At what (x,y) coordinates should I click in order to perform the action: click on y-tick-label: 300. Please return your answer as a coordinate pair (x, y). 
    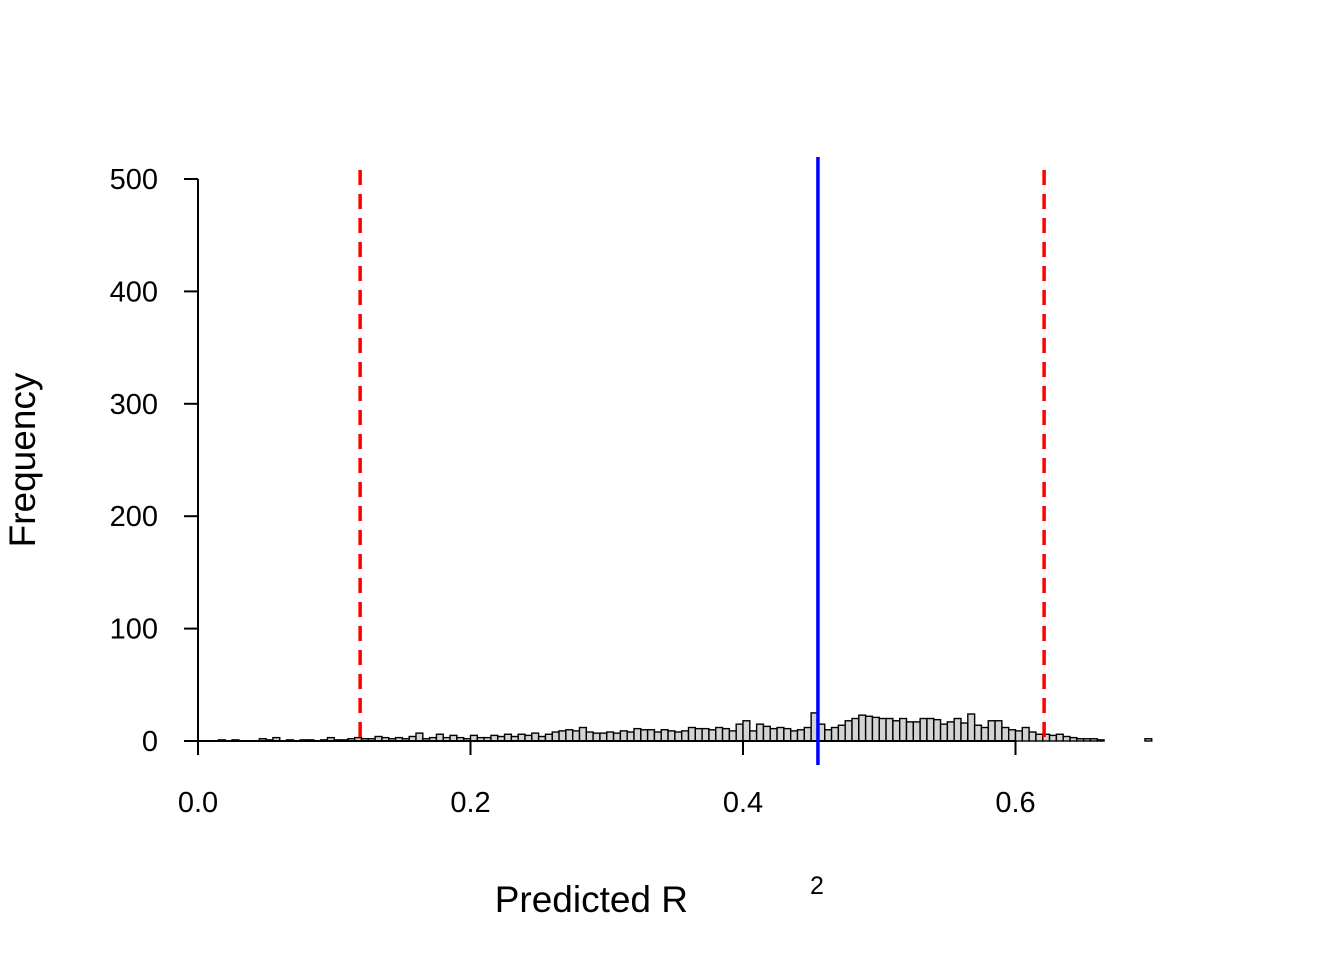
    Looking at the image, I should click on (134, 405).